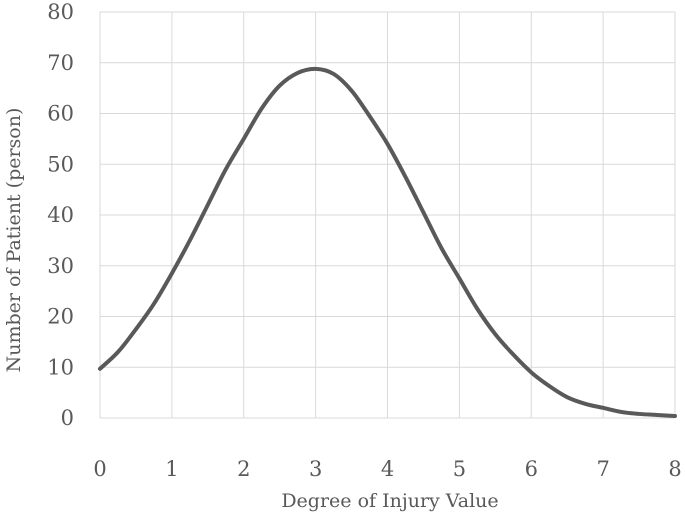 The image size is (685, 517). Describe the element at coordinates (389, 501) in the screenshot. I see `x-axis-title: Degree of Injury Value` at that location.